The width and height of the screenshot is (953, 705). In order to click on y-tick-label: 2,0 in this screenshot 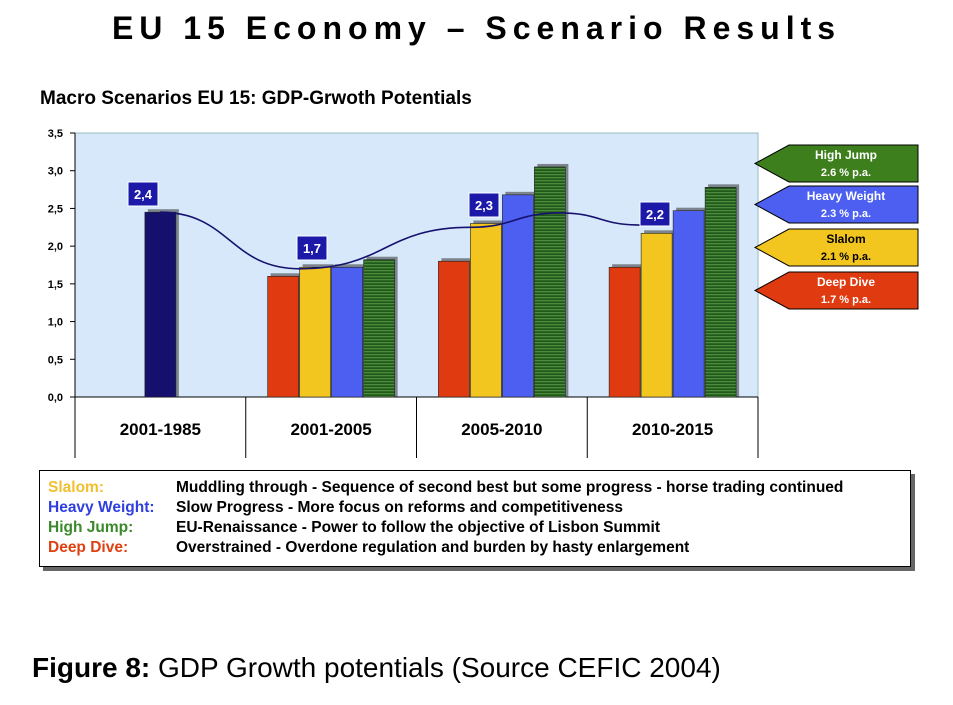, I will do `click(55, 247)`.